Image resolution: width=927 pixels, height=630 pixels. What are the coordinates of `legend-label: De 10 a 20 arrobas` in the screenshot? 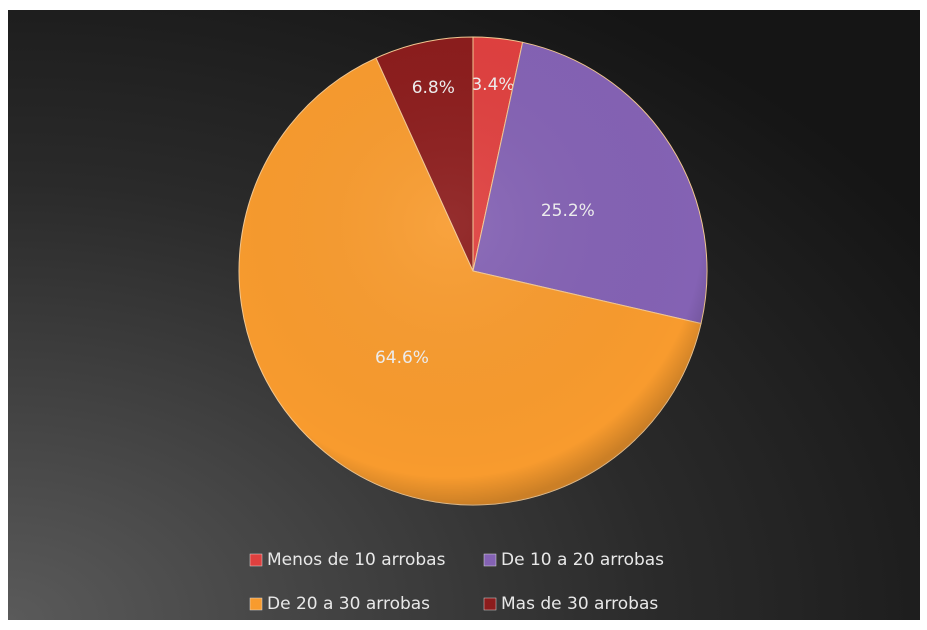 It's located at (582, 560).